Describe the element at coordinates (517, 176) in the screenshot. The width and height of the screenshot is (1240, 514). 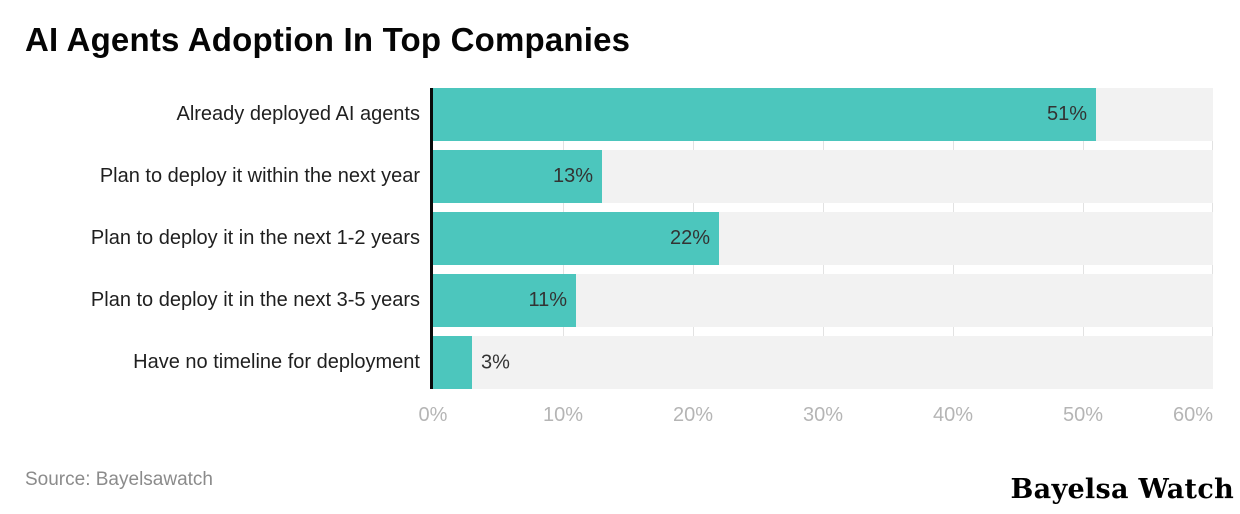
I see `bar: 13%` at that location.